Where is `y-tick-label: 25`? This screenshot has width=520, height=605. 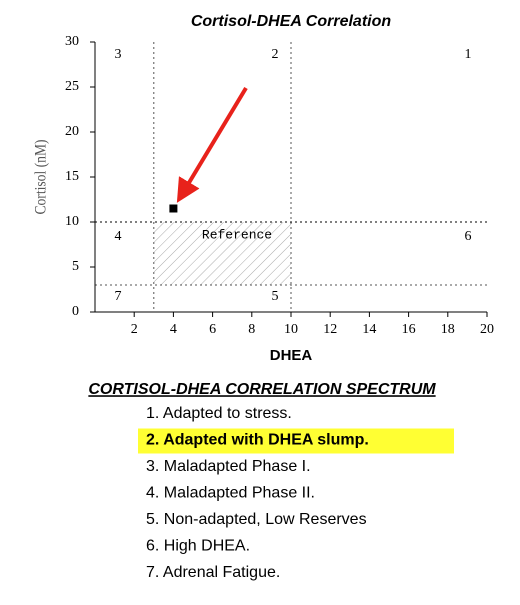
y-tick-label: 25 is located at coordinates (72, 86).